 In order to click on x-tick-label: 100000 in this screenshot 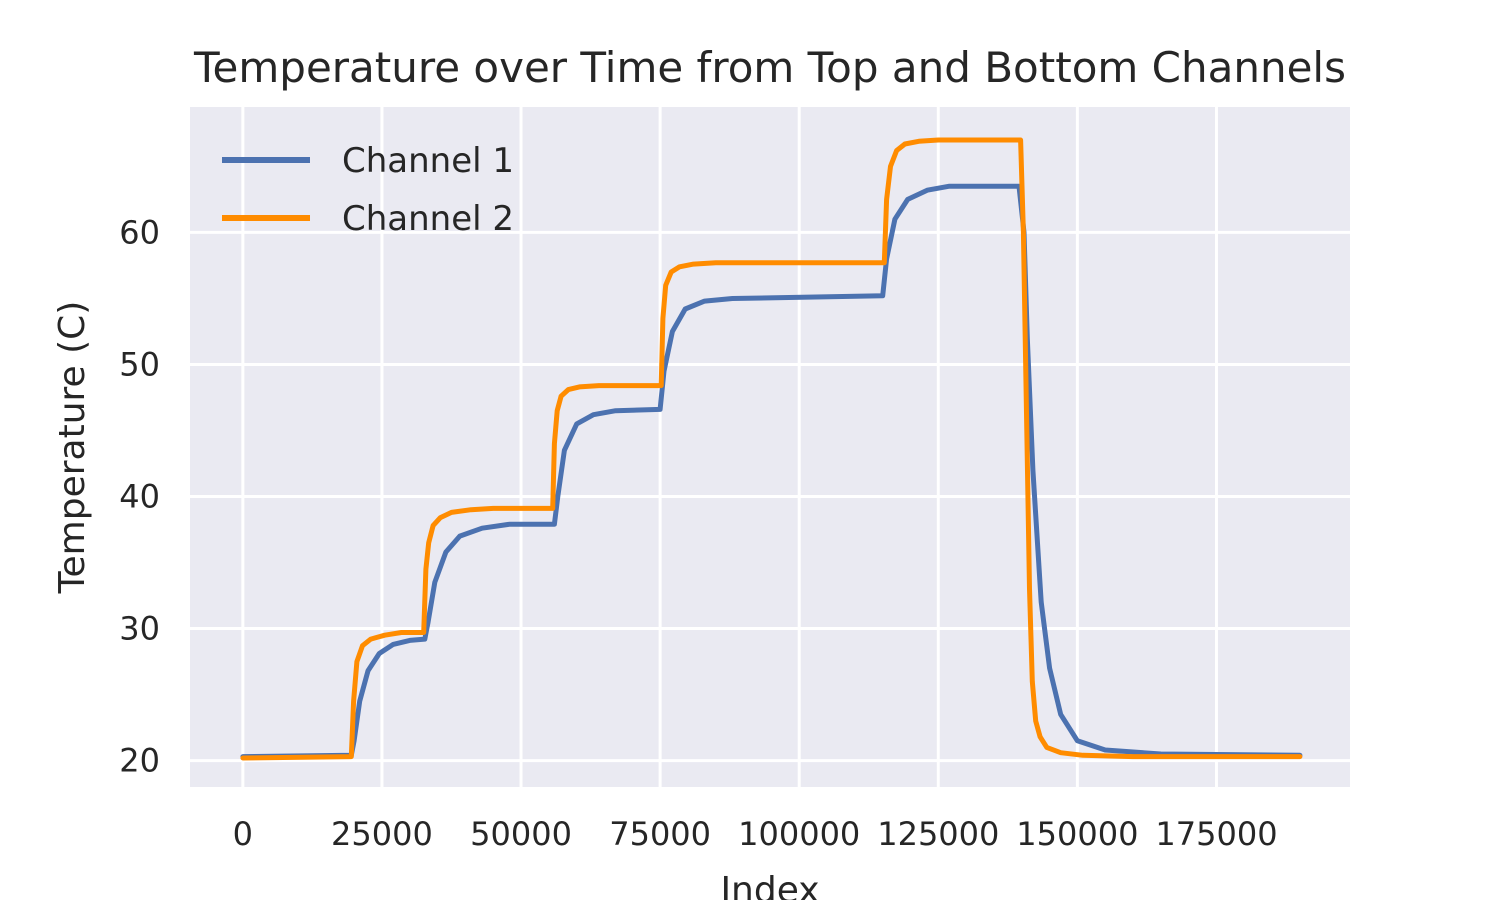, I will do `click(799, 834)`.